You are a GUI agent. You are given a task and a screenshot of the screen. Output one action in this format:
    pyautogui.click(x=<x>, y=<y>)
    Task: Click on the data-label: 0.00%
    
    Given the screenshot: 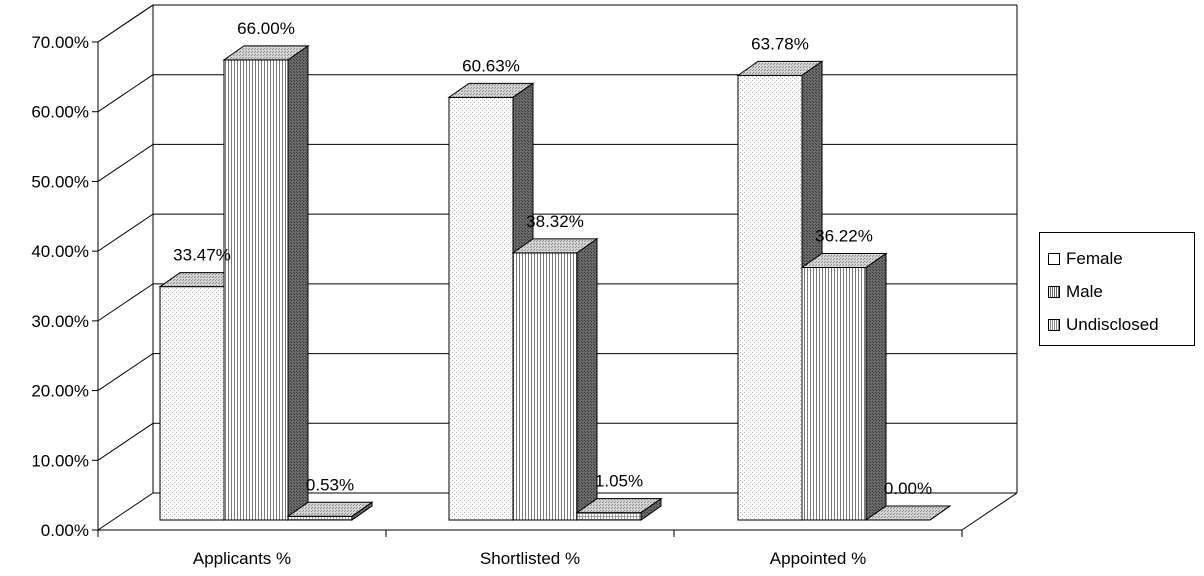 What is the action you would take?
    pyautogui.click(x=908, y=488)
    